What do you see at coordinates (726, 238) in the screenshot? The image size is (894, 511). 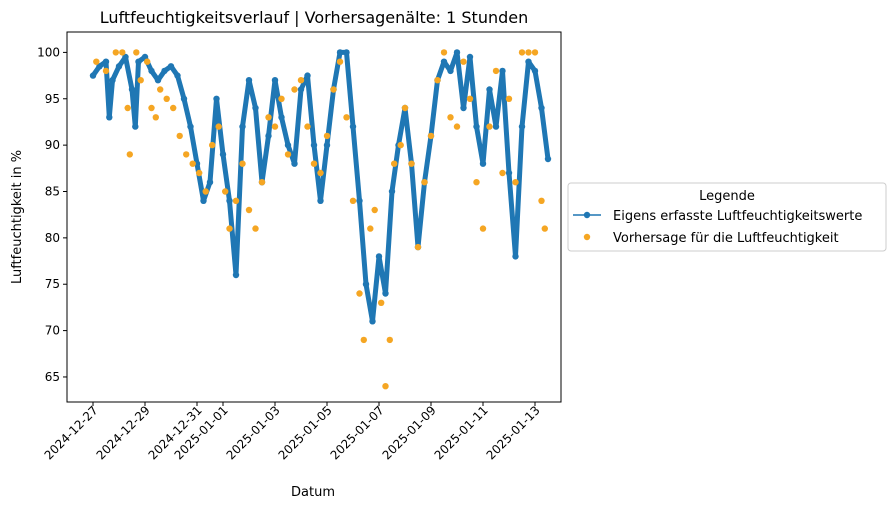 I see `legend-label-forecast: Vorhersage für die Luftfeuchtigkeit` at bounding box center [726, 238].